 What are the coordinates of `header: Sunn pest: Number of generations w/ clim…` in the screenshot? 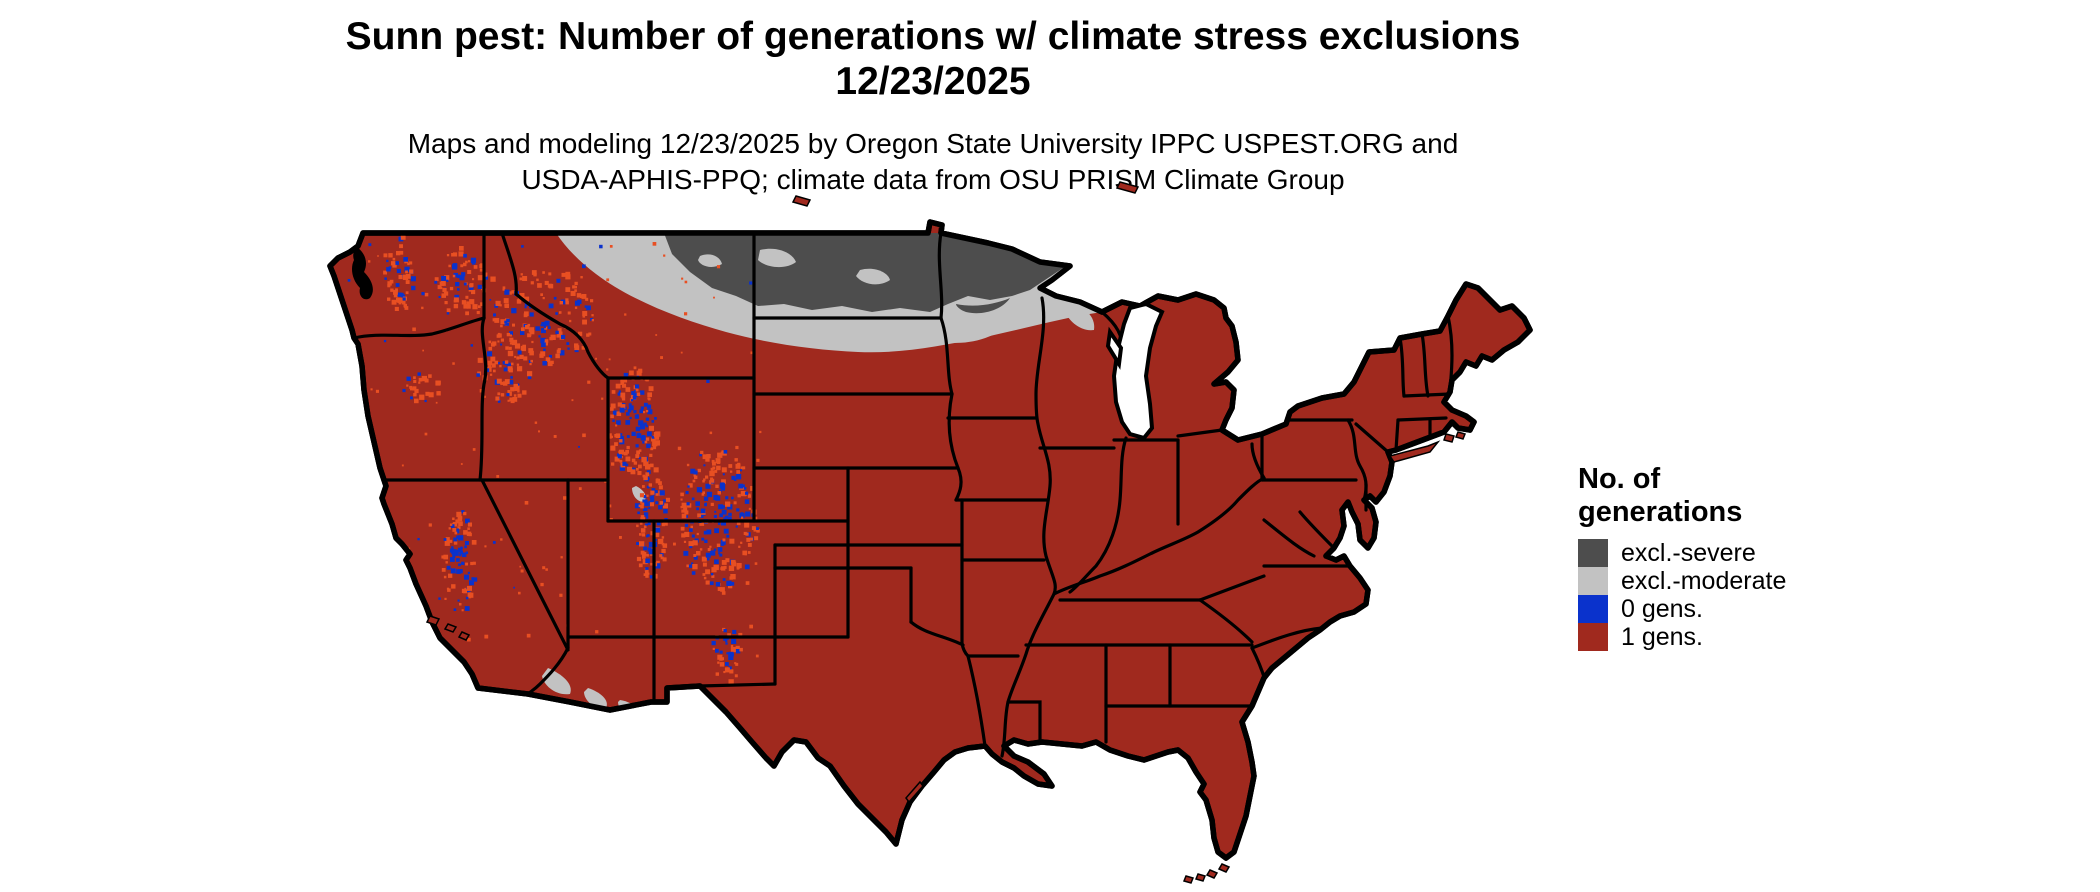 It's located at (933, 106).